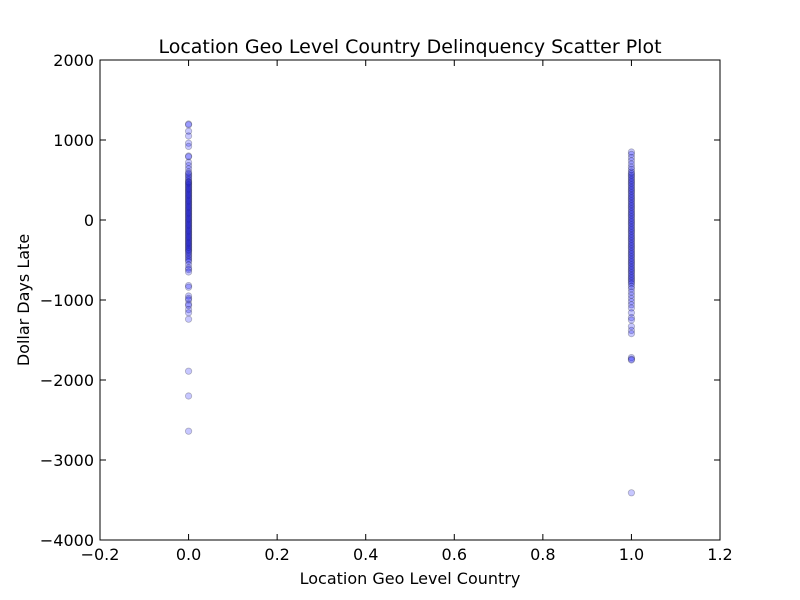 The image size is (800, 600). What do you see at coordinates (100, 554) in the screenshot?
I see `x-tick-label: −0.2` at bounding box center [100, 554].